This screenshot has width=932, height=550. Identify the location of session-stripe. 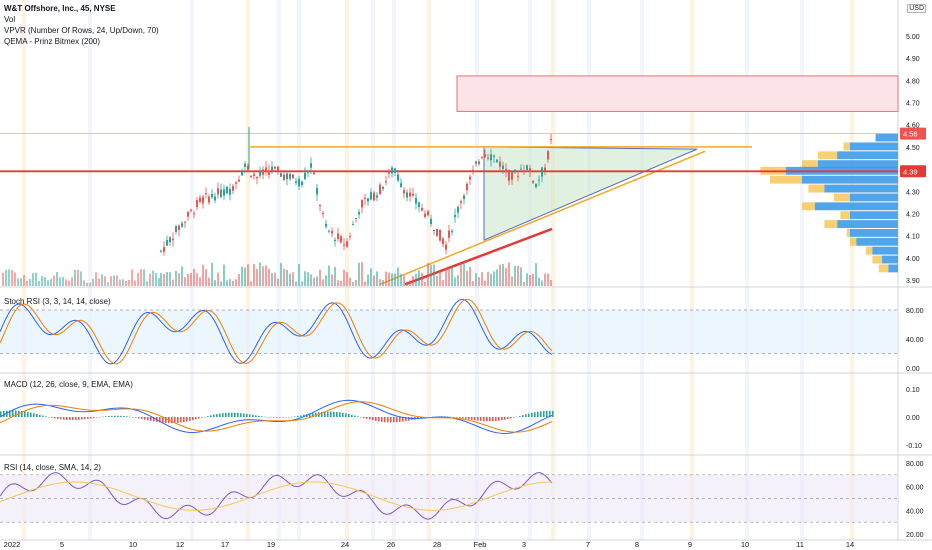
(24, 270).